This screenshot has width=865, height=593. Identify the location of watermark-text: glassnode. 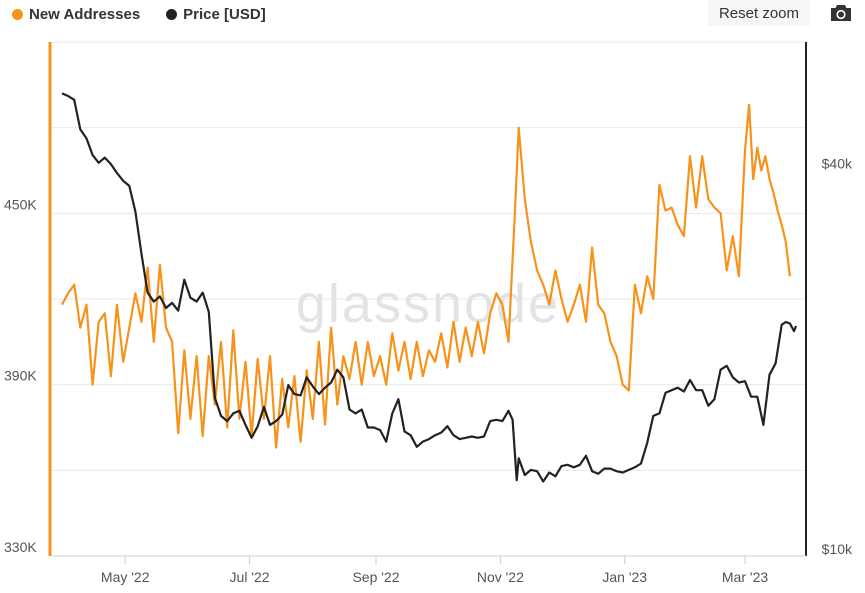
(428, 304).